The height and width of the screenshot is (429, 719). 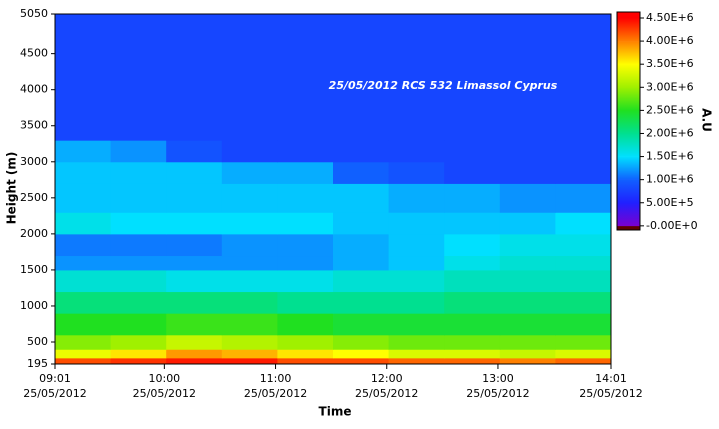 I want to click on colorbar-border, so click(x=628, y=121).